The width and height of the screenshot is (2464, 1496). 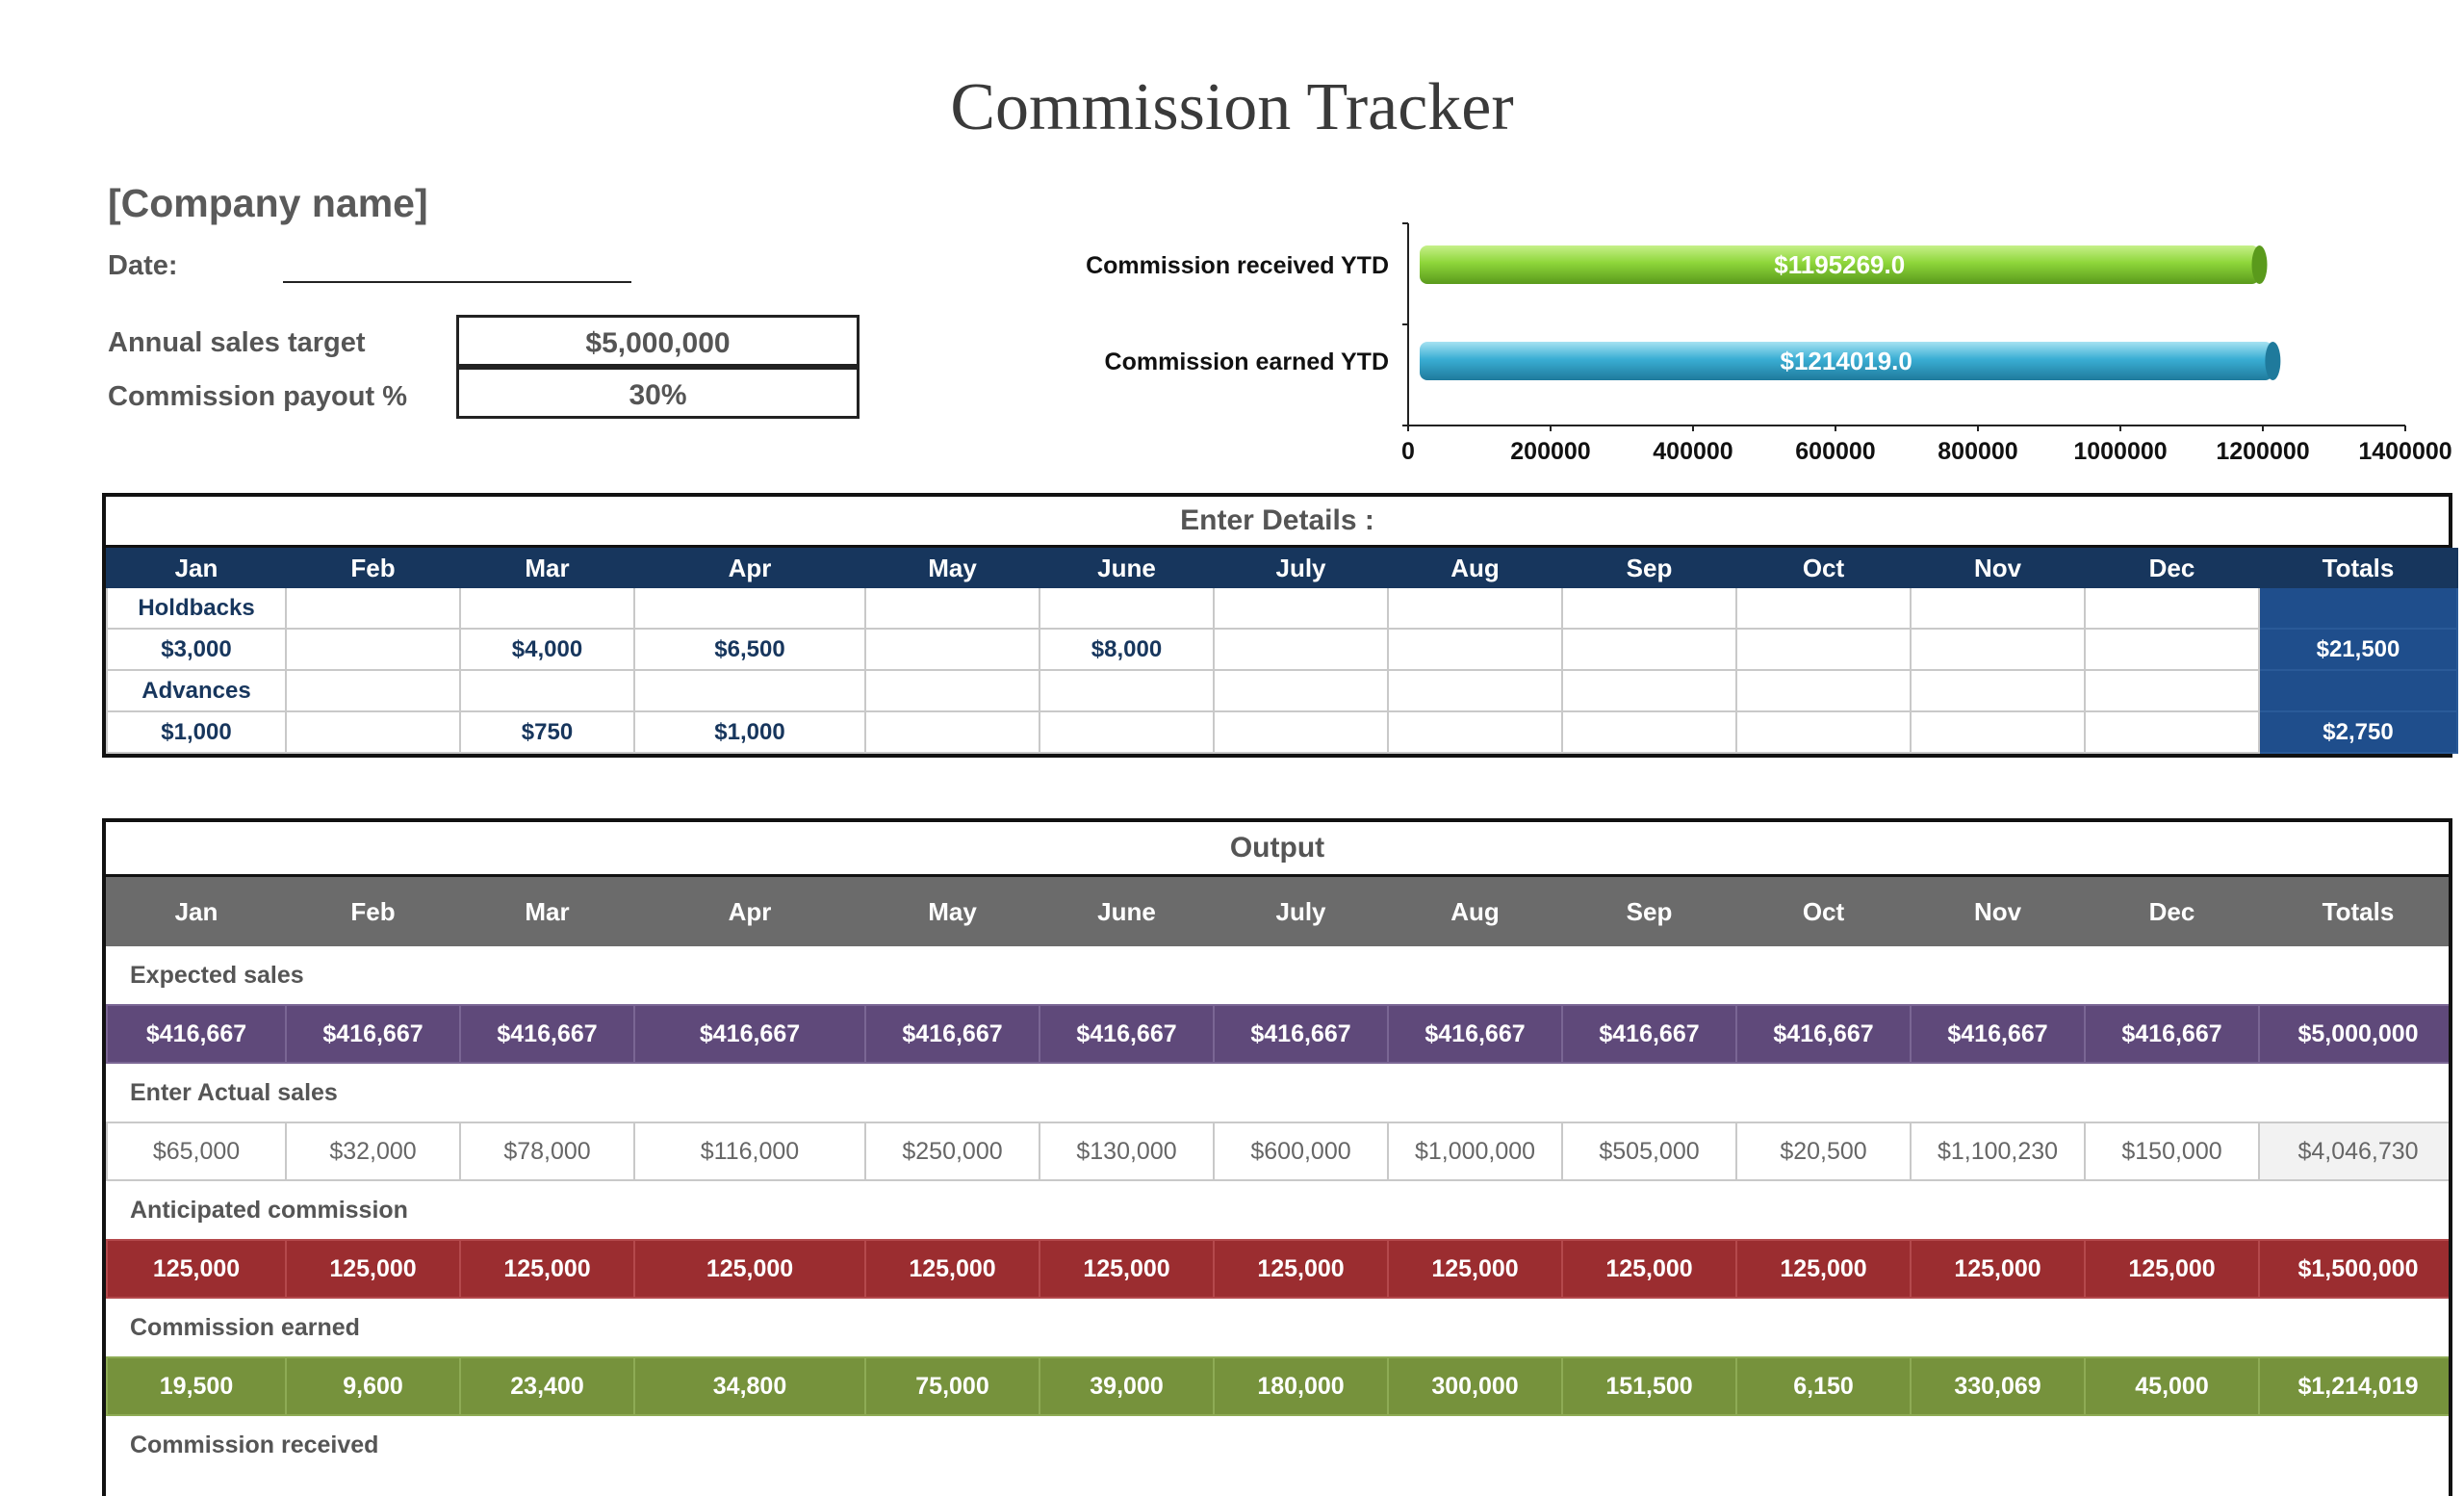 I want to click on actual-sales-cell: $65,000, so click(x=196, y=1151).